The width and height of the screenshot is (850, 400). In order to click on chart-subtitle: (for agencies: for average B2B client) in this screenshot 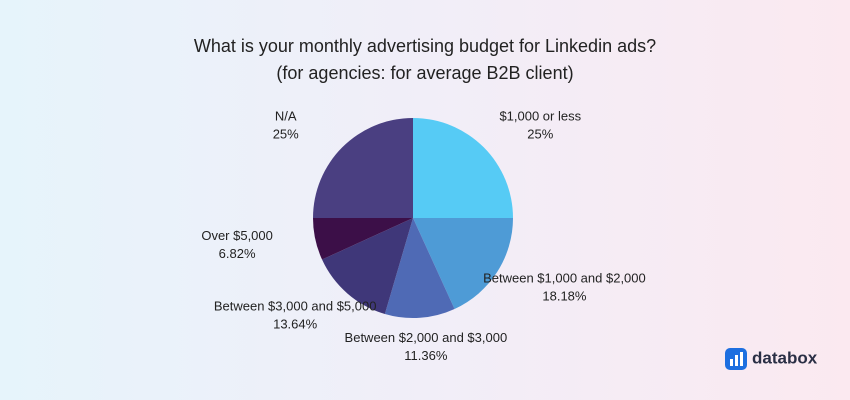, I will do `click(424, 73)`.